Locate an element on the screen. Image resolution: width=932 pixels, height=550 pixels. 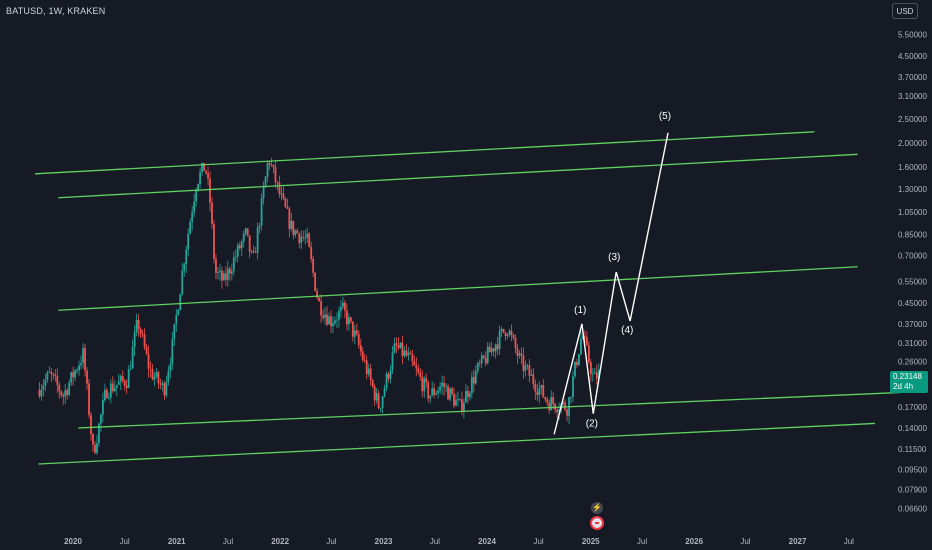
wave-label: (5) is located at coordinates (665, 116).